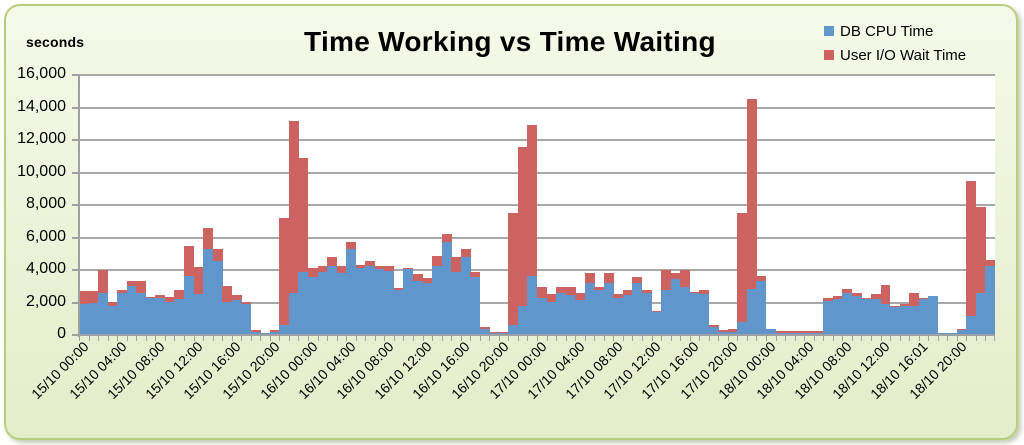 This screenshot has width=1024, height=445. What do you see at coordinates (41, 73) in the screenshot?
I see `y-tick-label: 16,000` at bounding box center [41, 73].